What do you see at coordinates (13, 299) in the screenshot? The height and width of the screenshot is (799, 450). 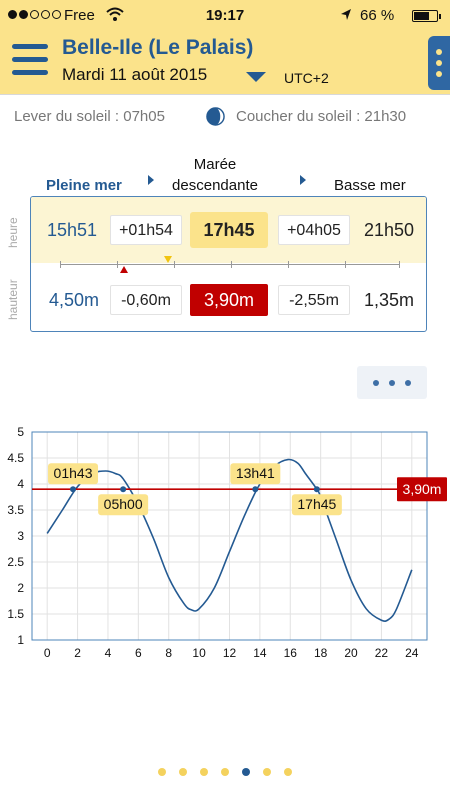 I see `height-side-label: hauteur` at bounding box center [13, 299].